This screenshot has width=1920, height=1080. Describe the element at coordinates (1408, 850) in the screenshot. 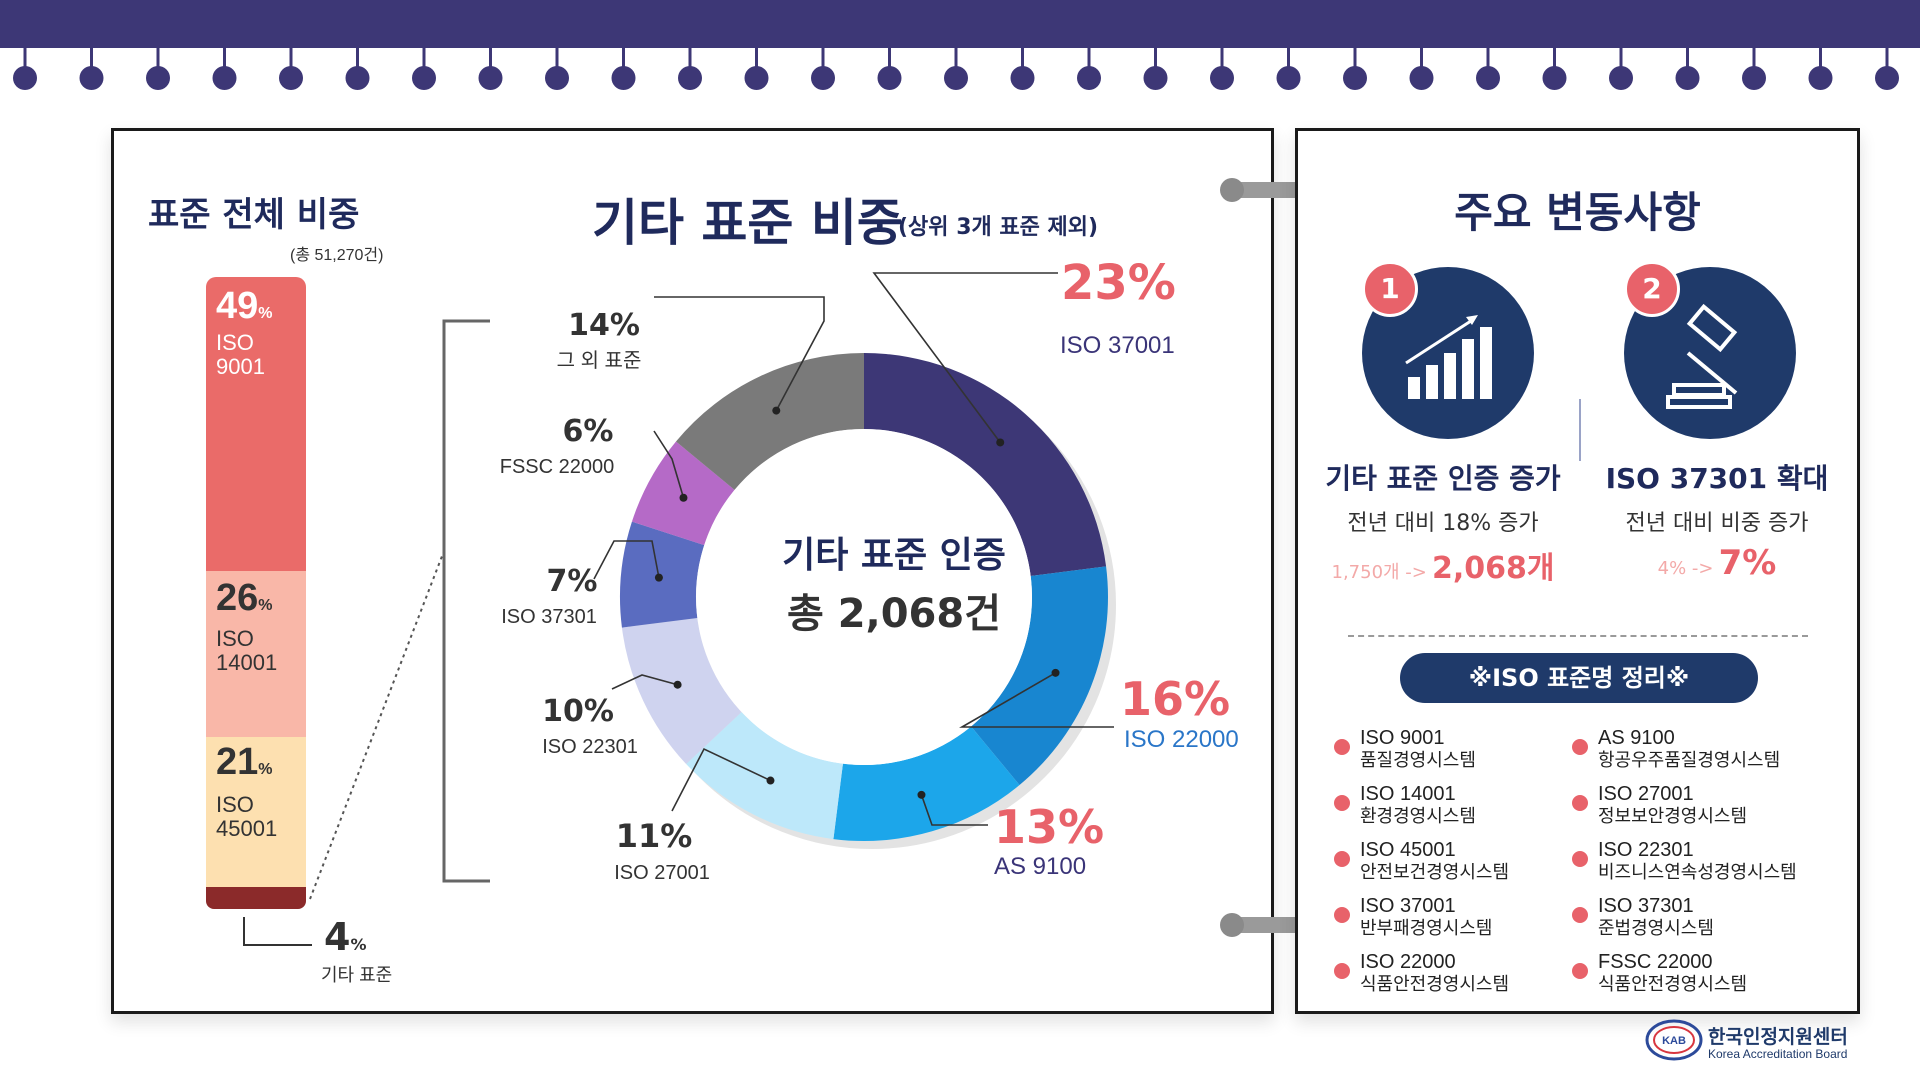

I see `glossary-code: ISO 45001` at that location.